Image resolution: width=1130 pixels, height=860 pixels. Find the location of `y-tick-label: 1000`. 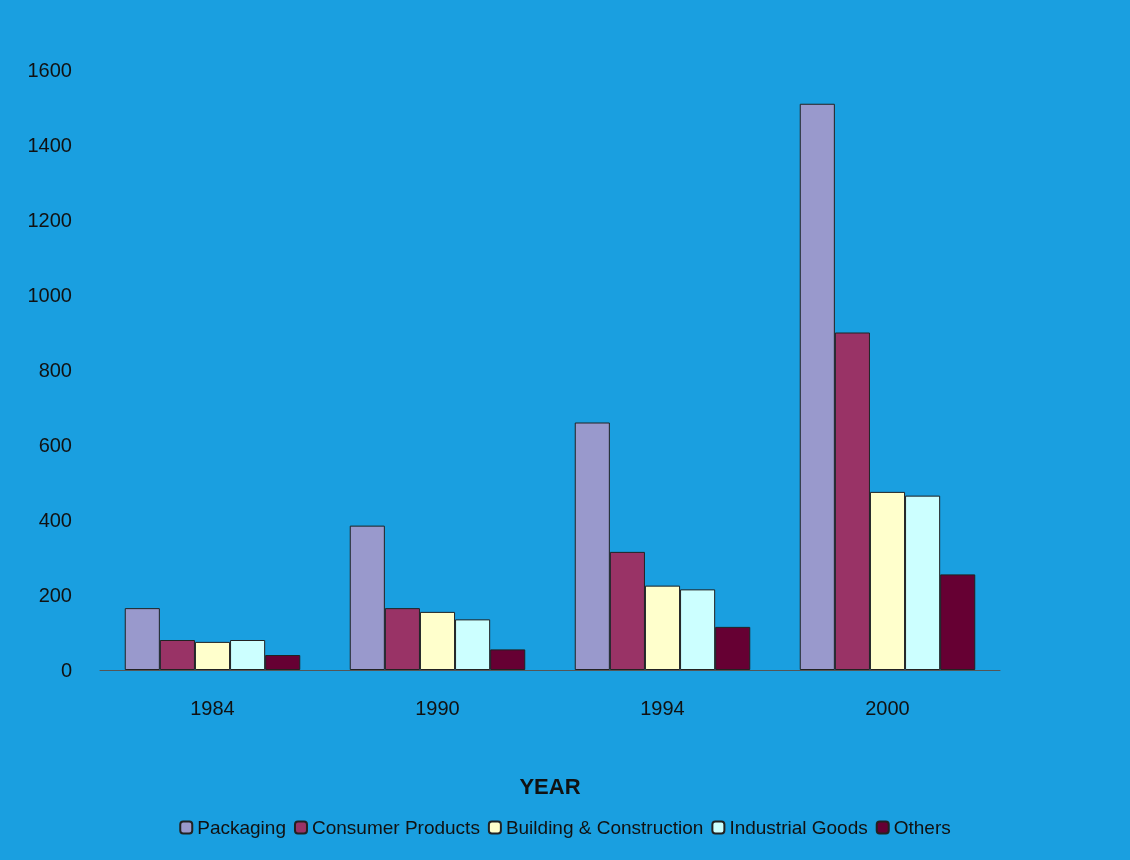

y-tick-label: 1000 is located at coordinates (49, 295).